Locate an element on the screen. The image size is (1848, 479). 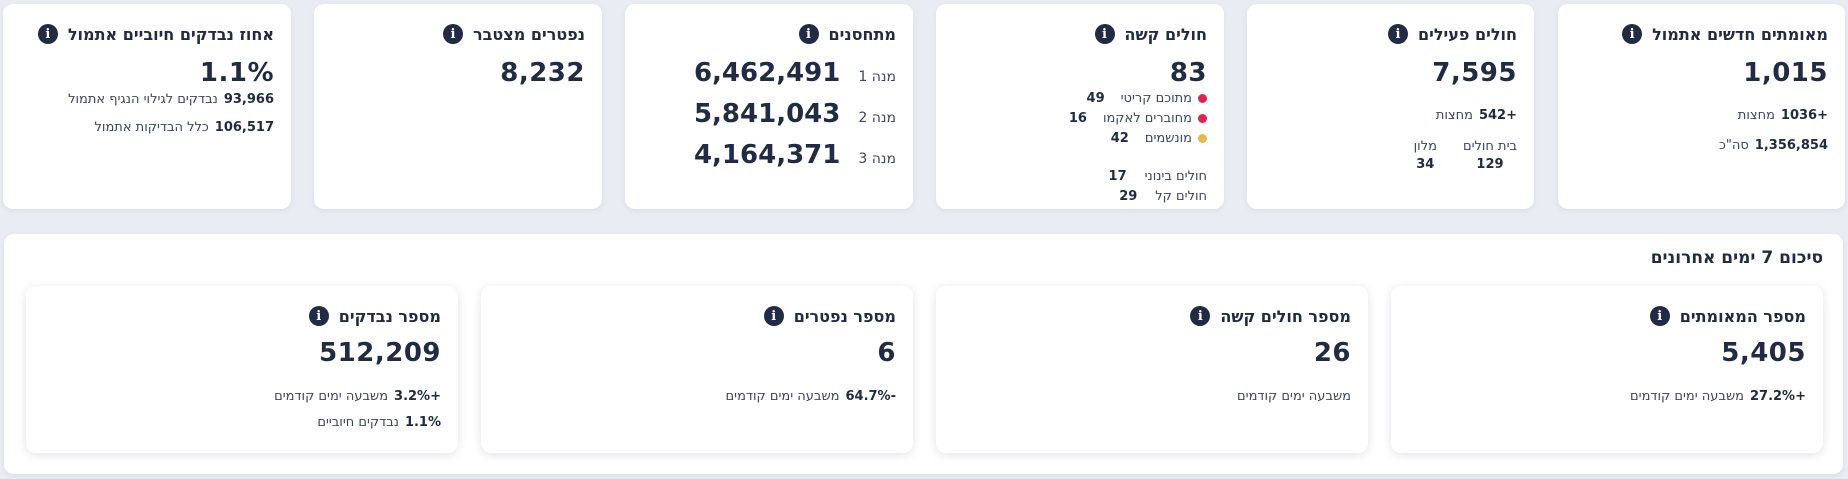
ecmo-num: 16 is located at coordinates (1077, 118).